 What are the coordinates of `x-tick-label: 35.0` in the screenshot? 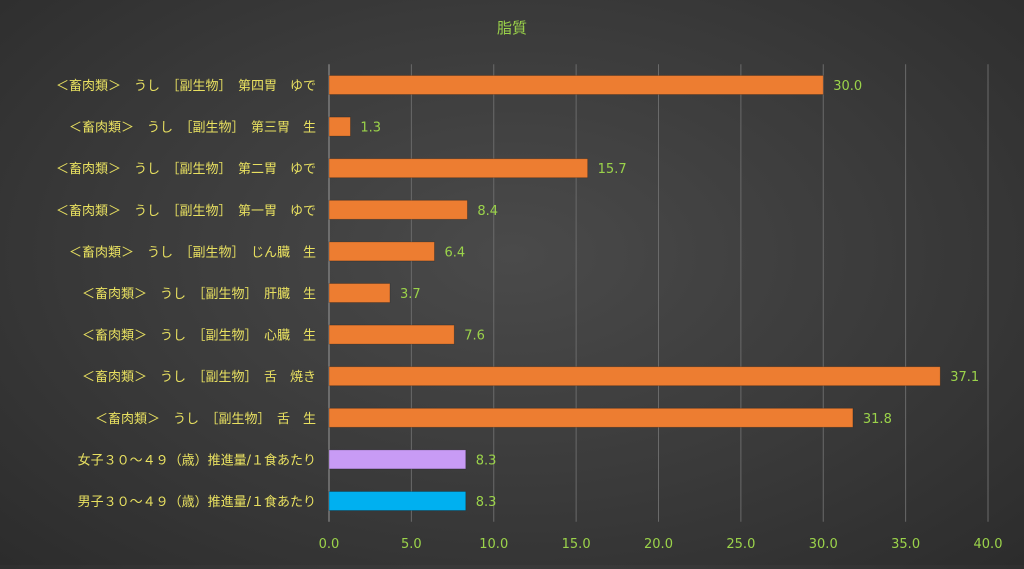 It's located at (905, 544).